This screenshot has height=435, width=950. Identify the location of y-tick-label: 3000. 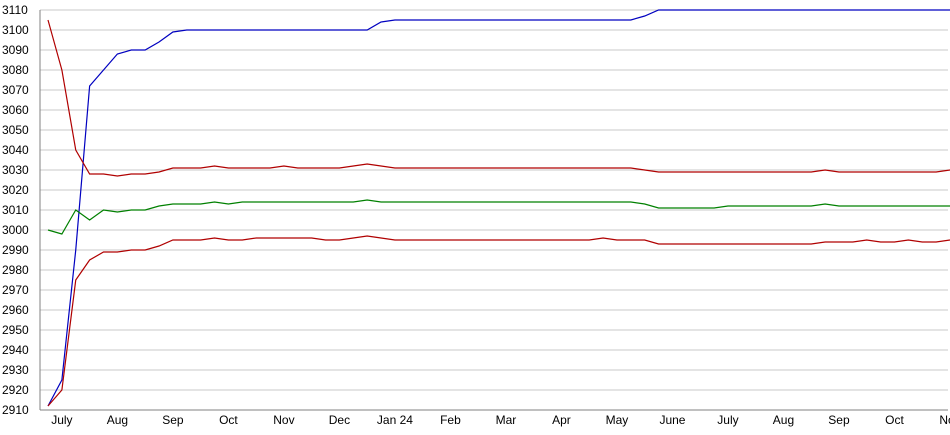
(15, 230).